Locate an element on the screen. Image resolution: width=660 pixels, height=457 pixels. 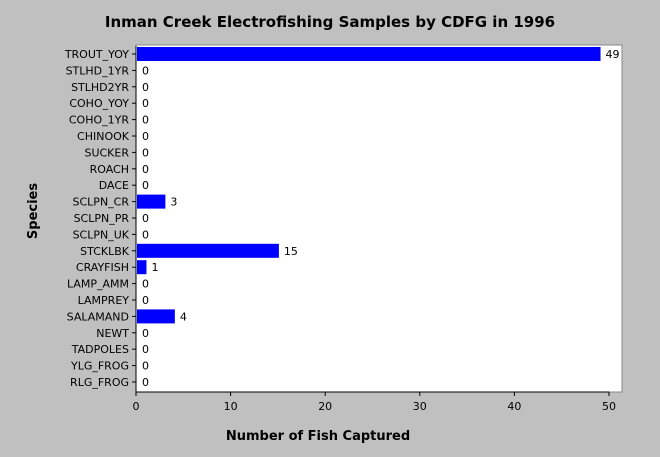
y-tick-label: STCKLBK is located at coordinates (105, 251).